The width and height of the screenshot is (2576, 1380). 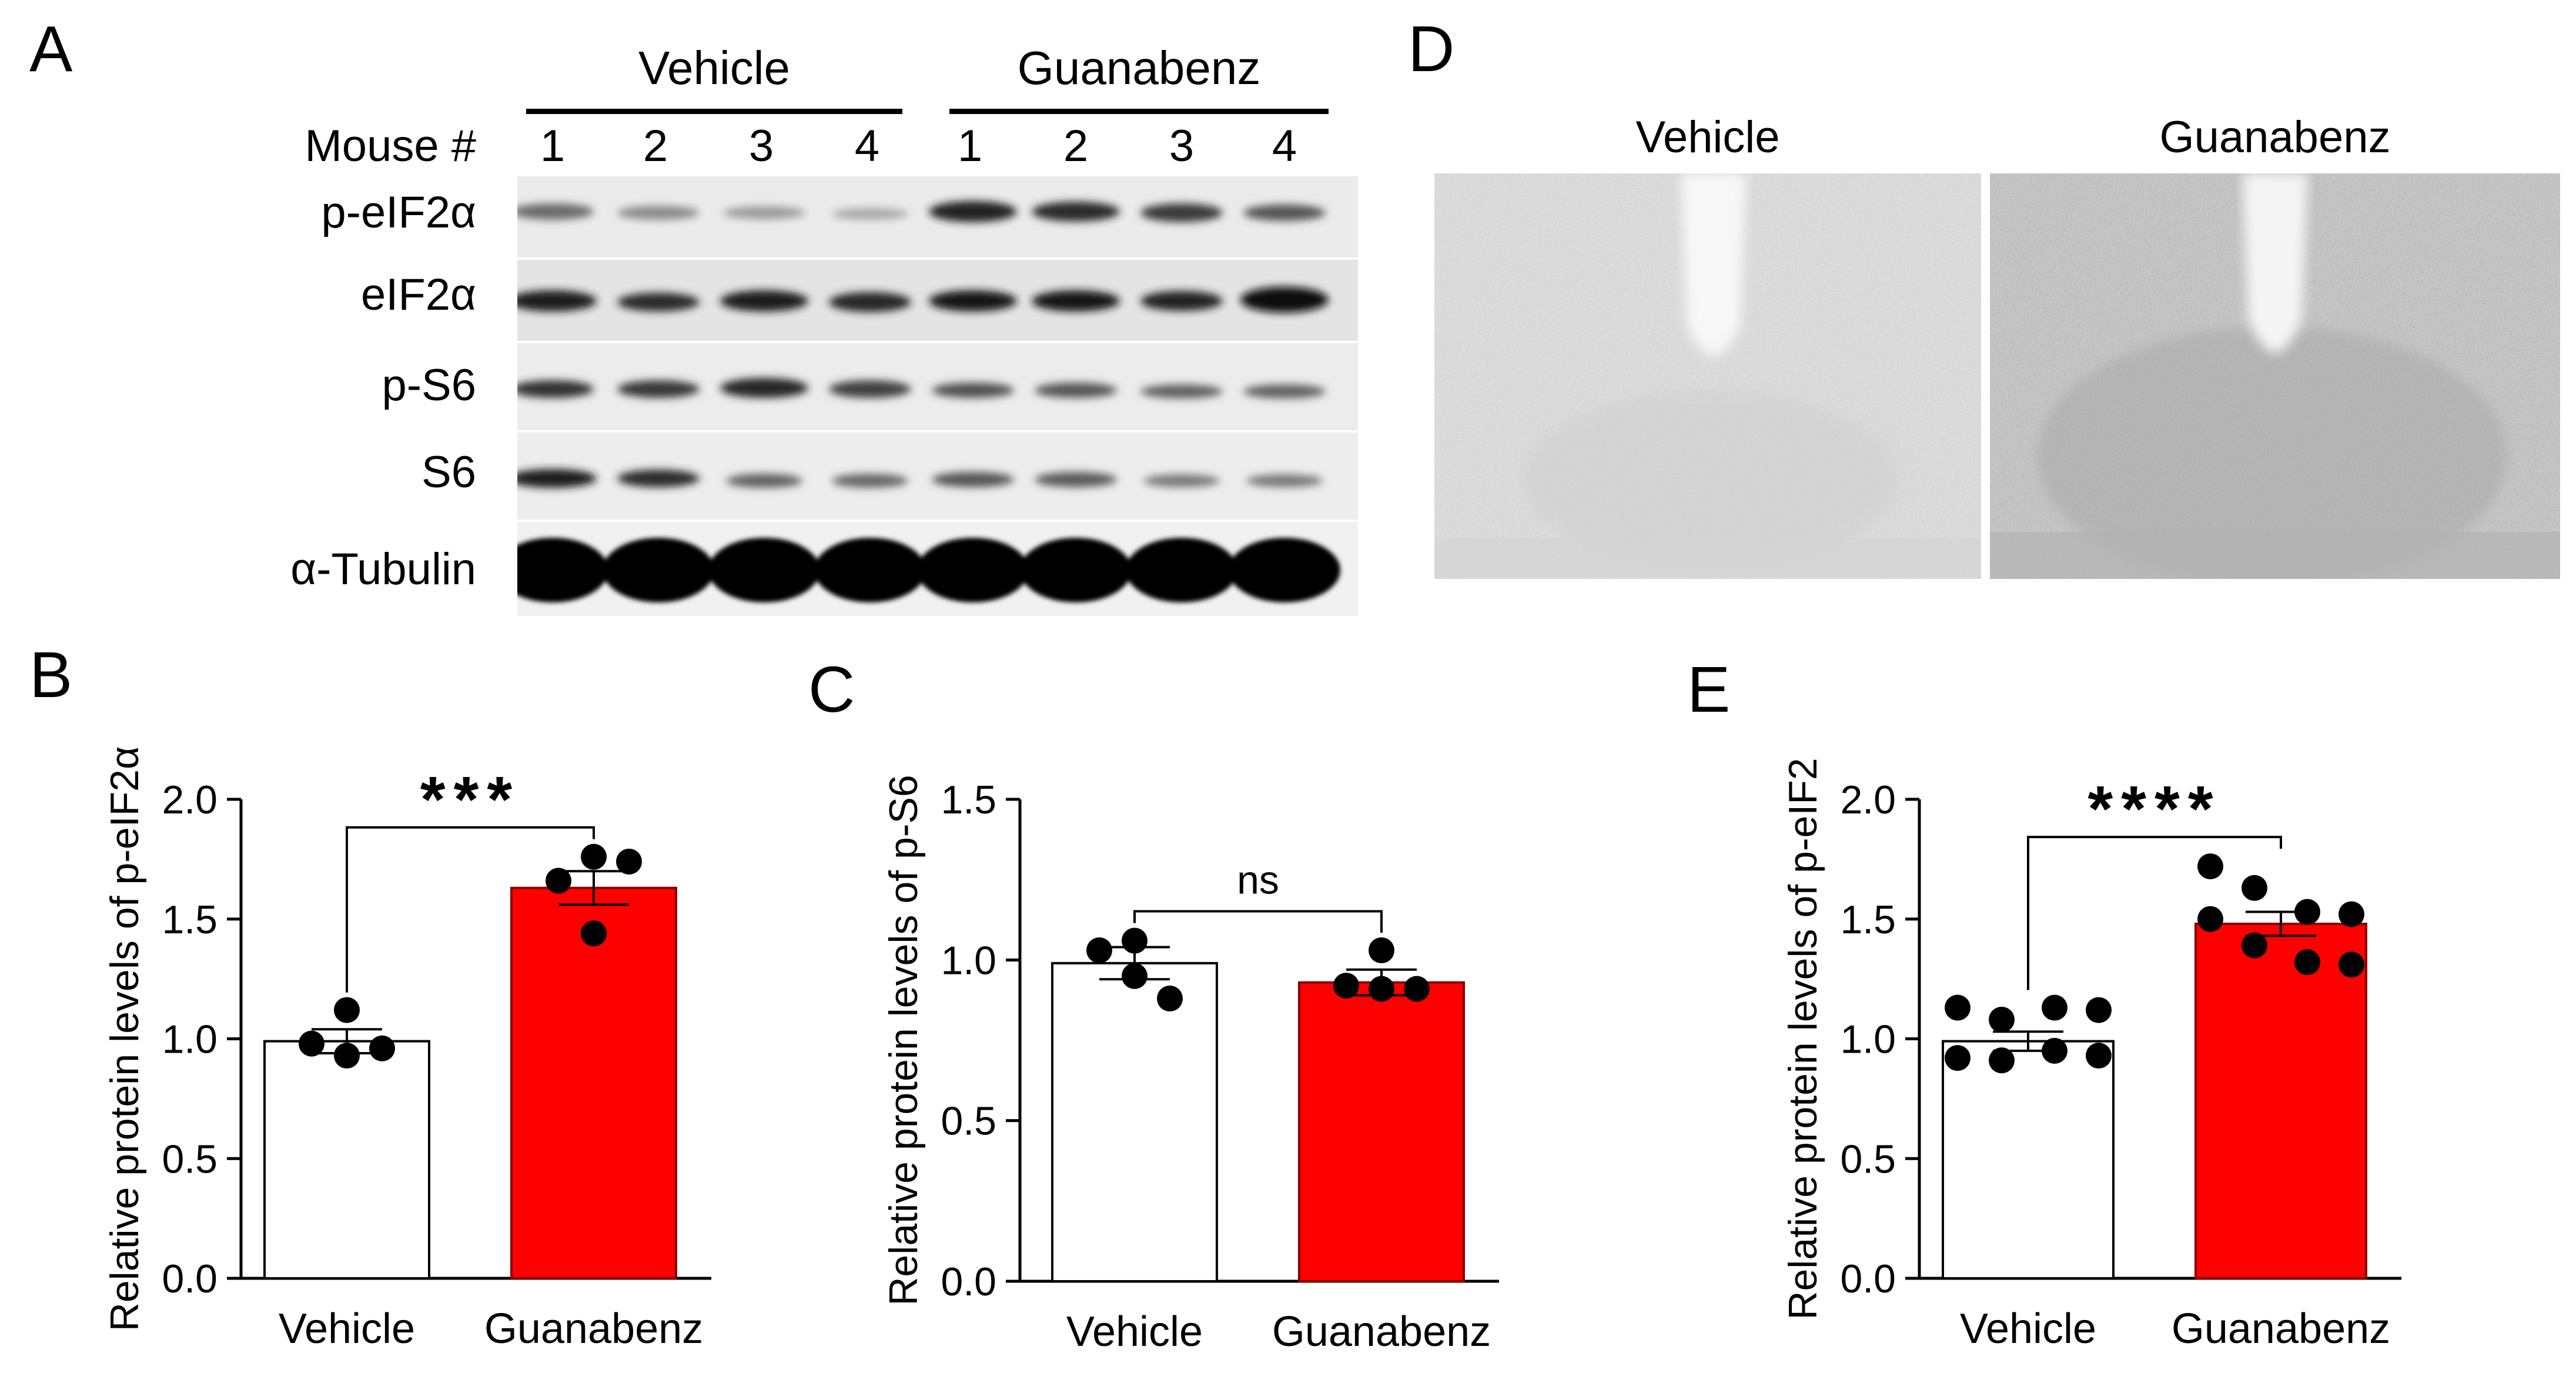 I want to click on micrograph-label-guanabenz: Guanabenz, so click(x=2275, y=137).